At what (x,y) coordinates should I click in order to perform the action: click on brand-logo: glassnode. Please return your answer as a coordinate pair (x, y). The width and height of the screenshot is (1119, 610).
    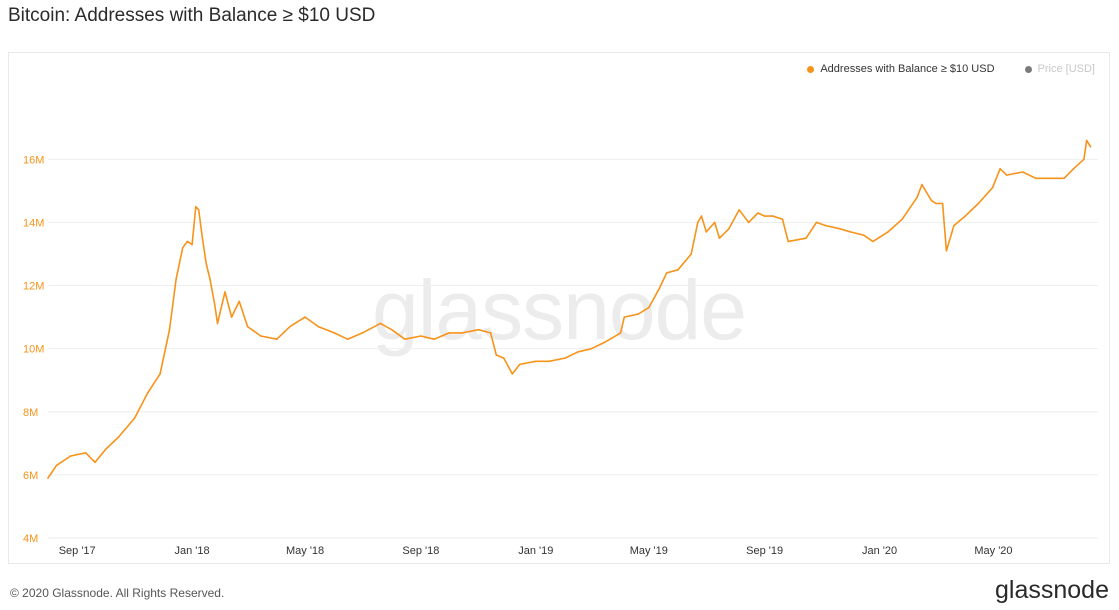
    Looking at the image, I should click on (1052, 590).